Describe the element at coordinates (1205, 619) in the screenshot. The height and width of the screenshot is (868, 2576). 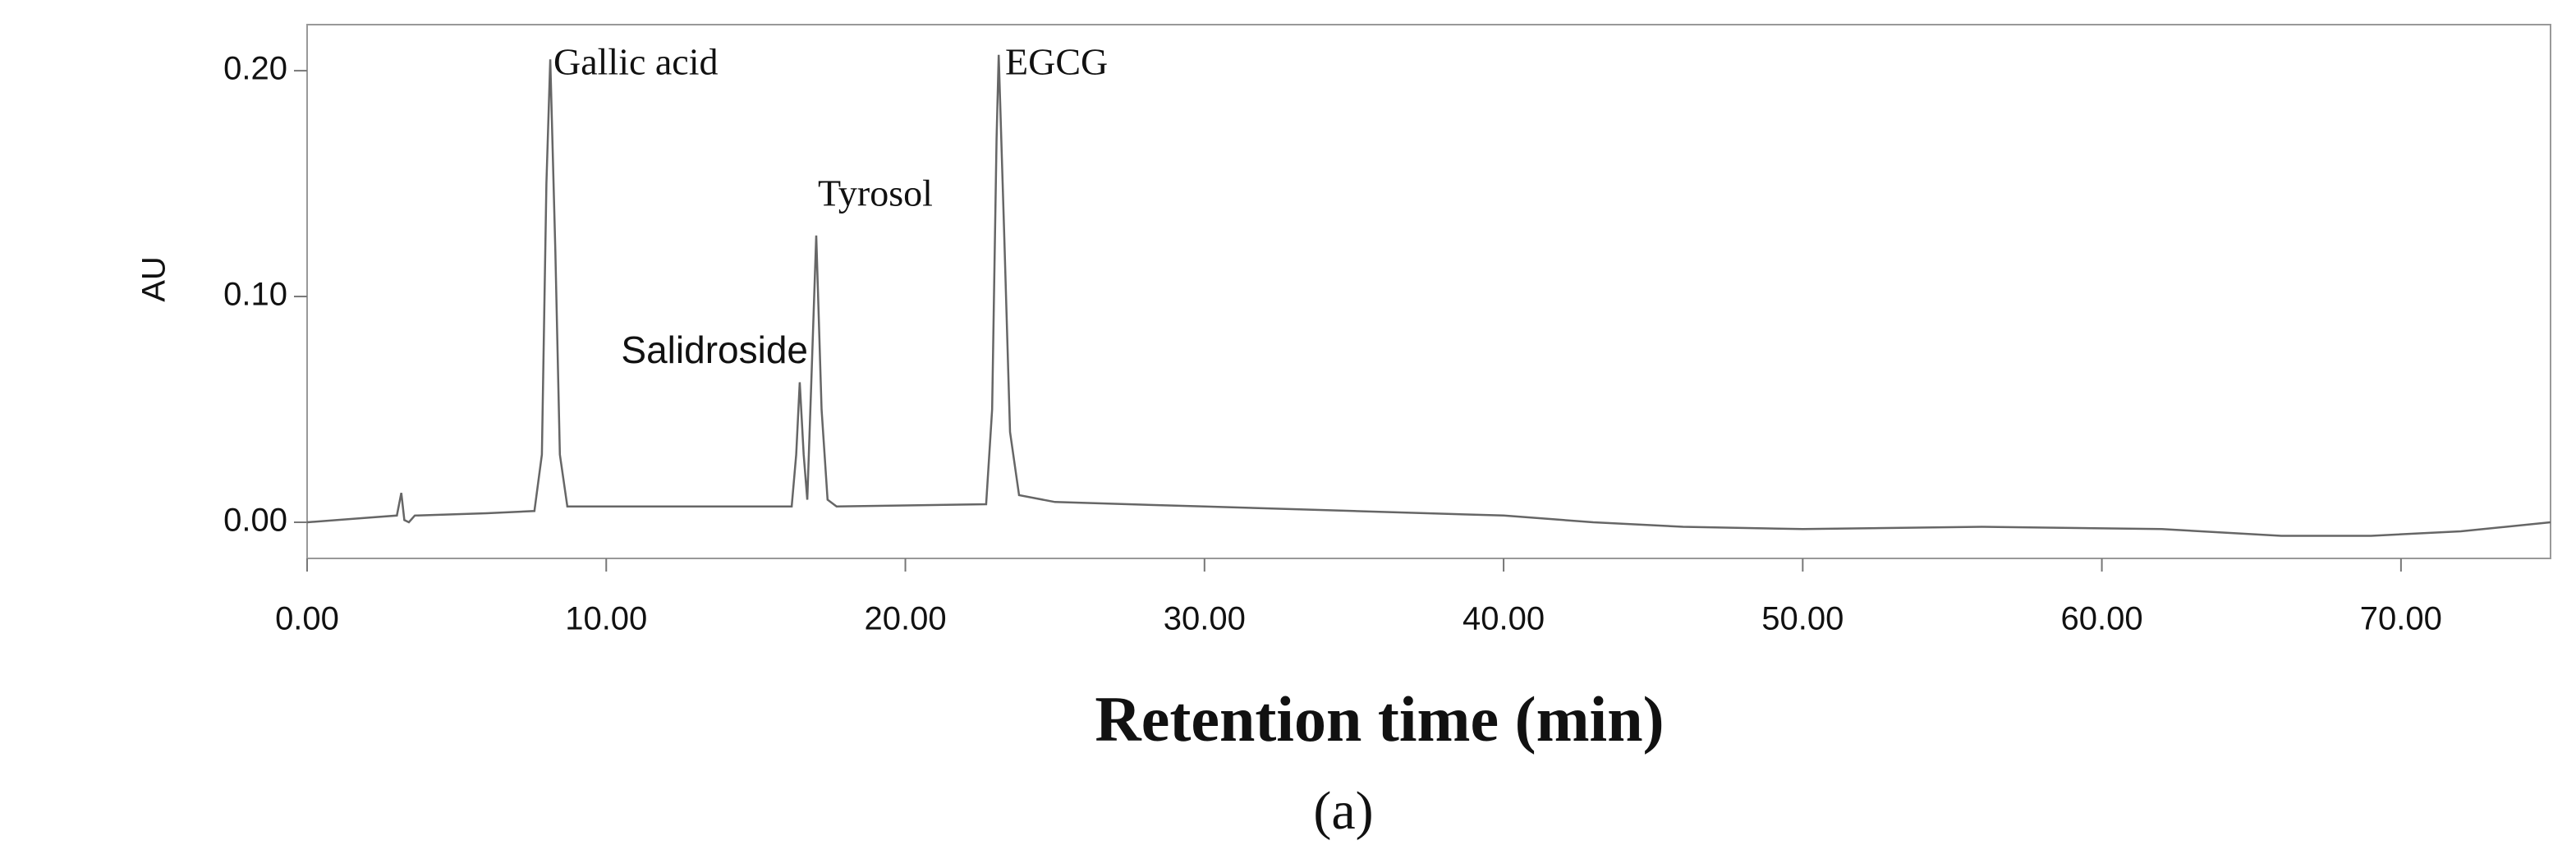
I see `x-tick-label: 30.00` at that location.